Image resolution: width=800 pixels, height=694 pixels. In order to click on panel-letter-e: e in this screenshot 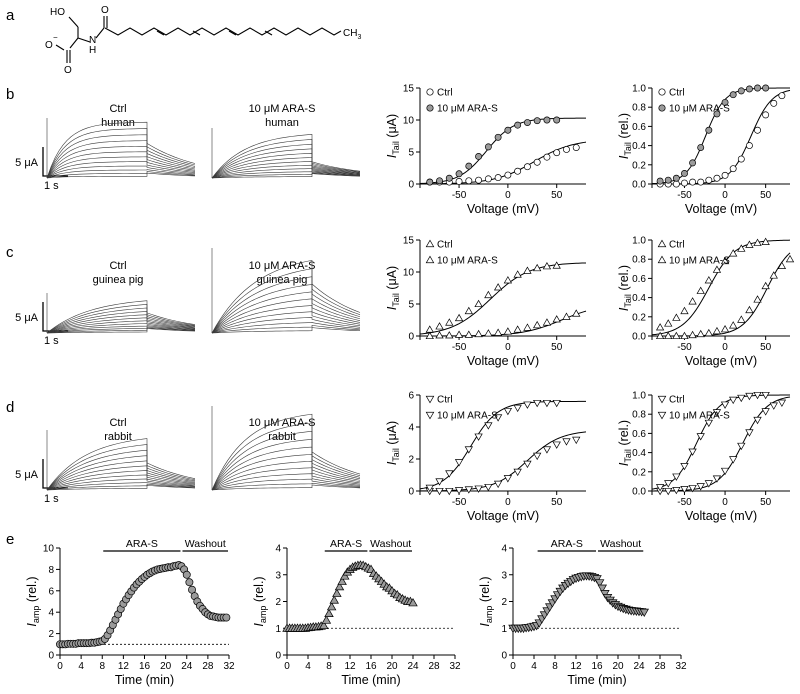, I will do `click(10, 539)`.